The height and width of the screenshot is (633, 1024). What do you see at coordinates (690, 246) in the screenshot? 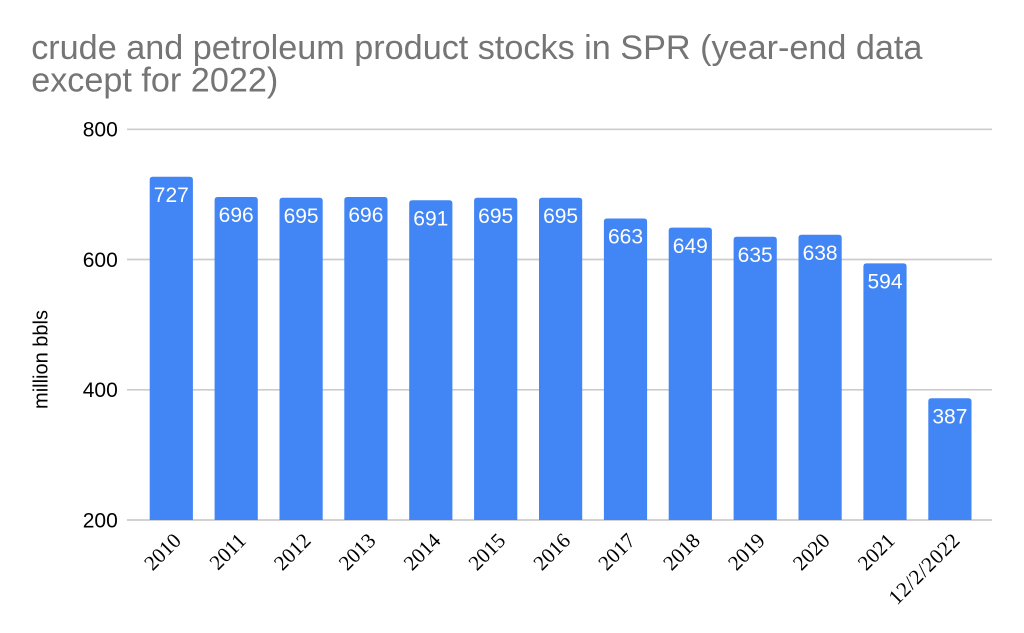
I see `svg-text: 649` at bounding box center [690, 246].